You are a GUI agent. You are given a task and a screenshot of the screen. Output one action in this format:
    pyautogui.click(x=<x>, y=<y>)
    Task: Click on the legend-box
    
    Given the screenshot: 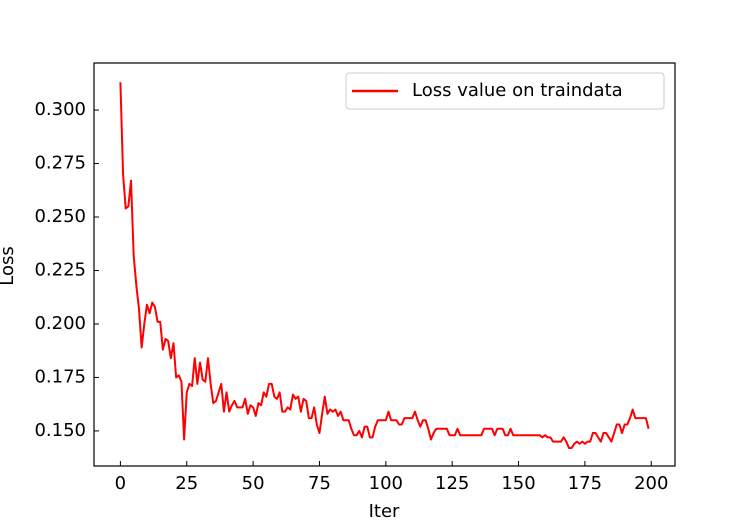 What is the action you would take?
    pyautogui.click(x=505, y=91)
    